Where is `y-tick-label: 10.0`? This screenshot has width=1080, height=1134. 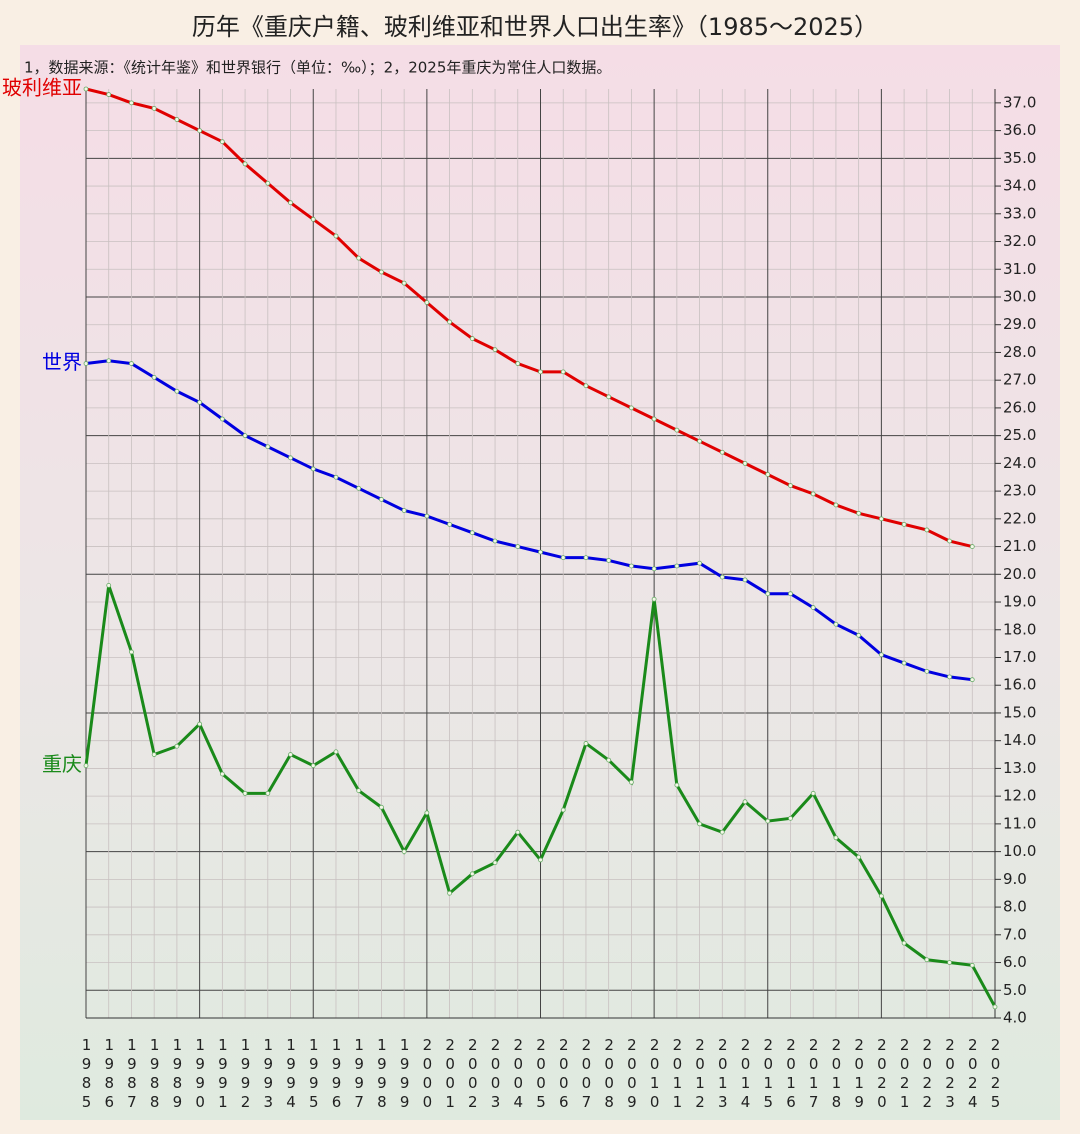
y-tick-label: 10.0 is located at coordinates (1019, 851).